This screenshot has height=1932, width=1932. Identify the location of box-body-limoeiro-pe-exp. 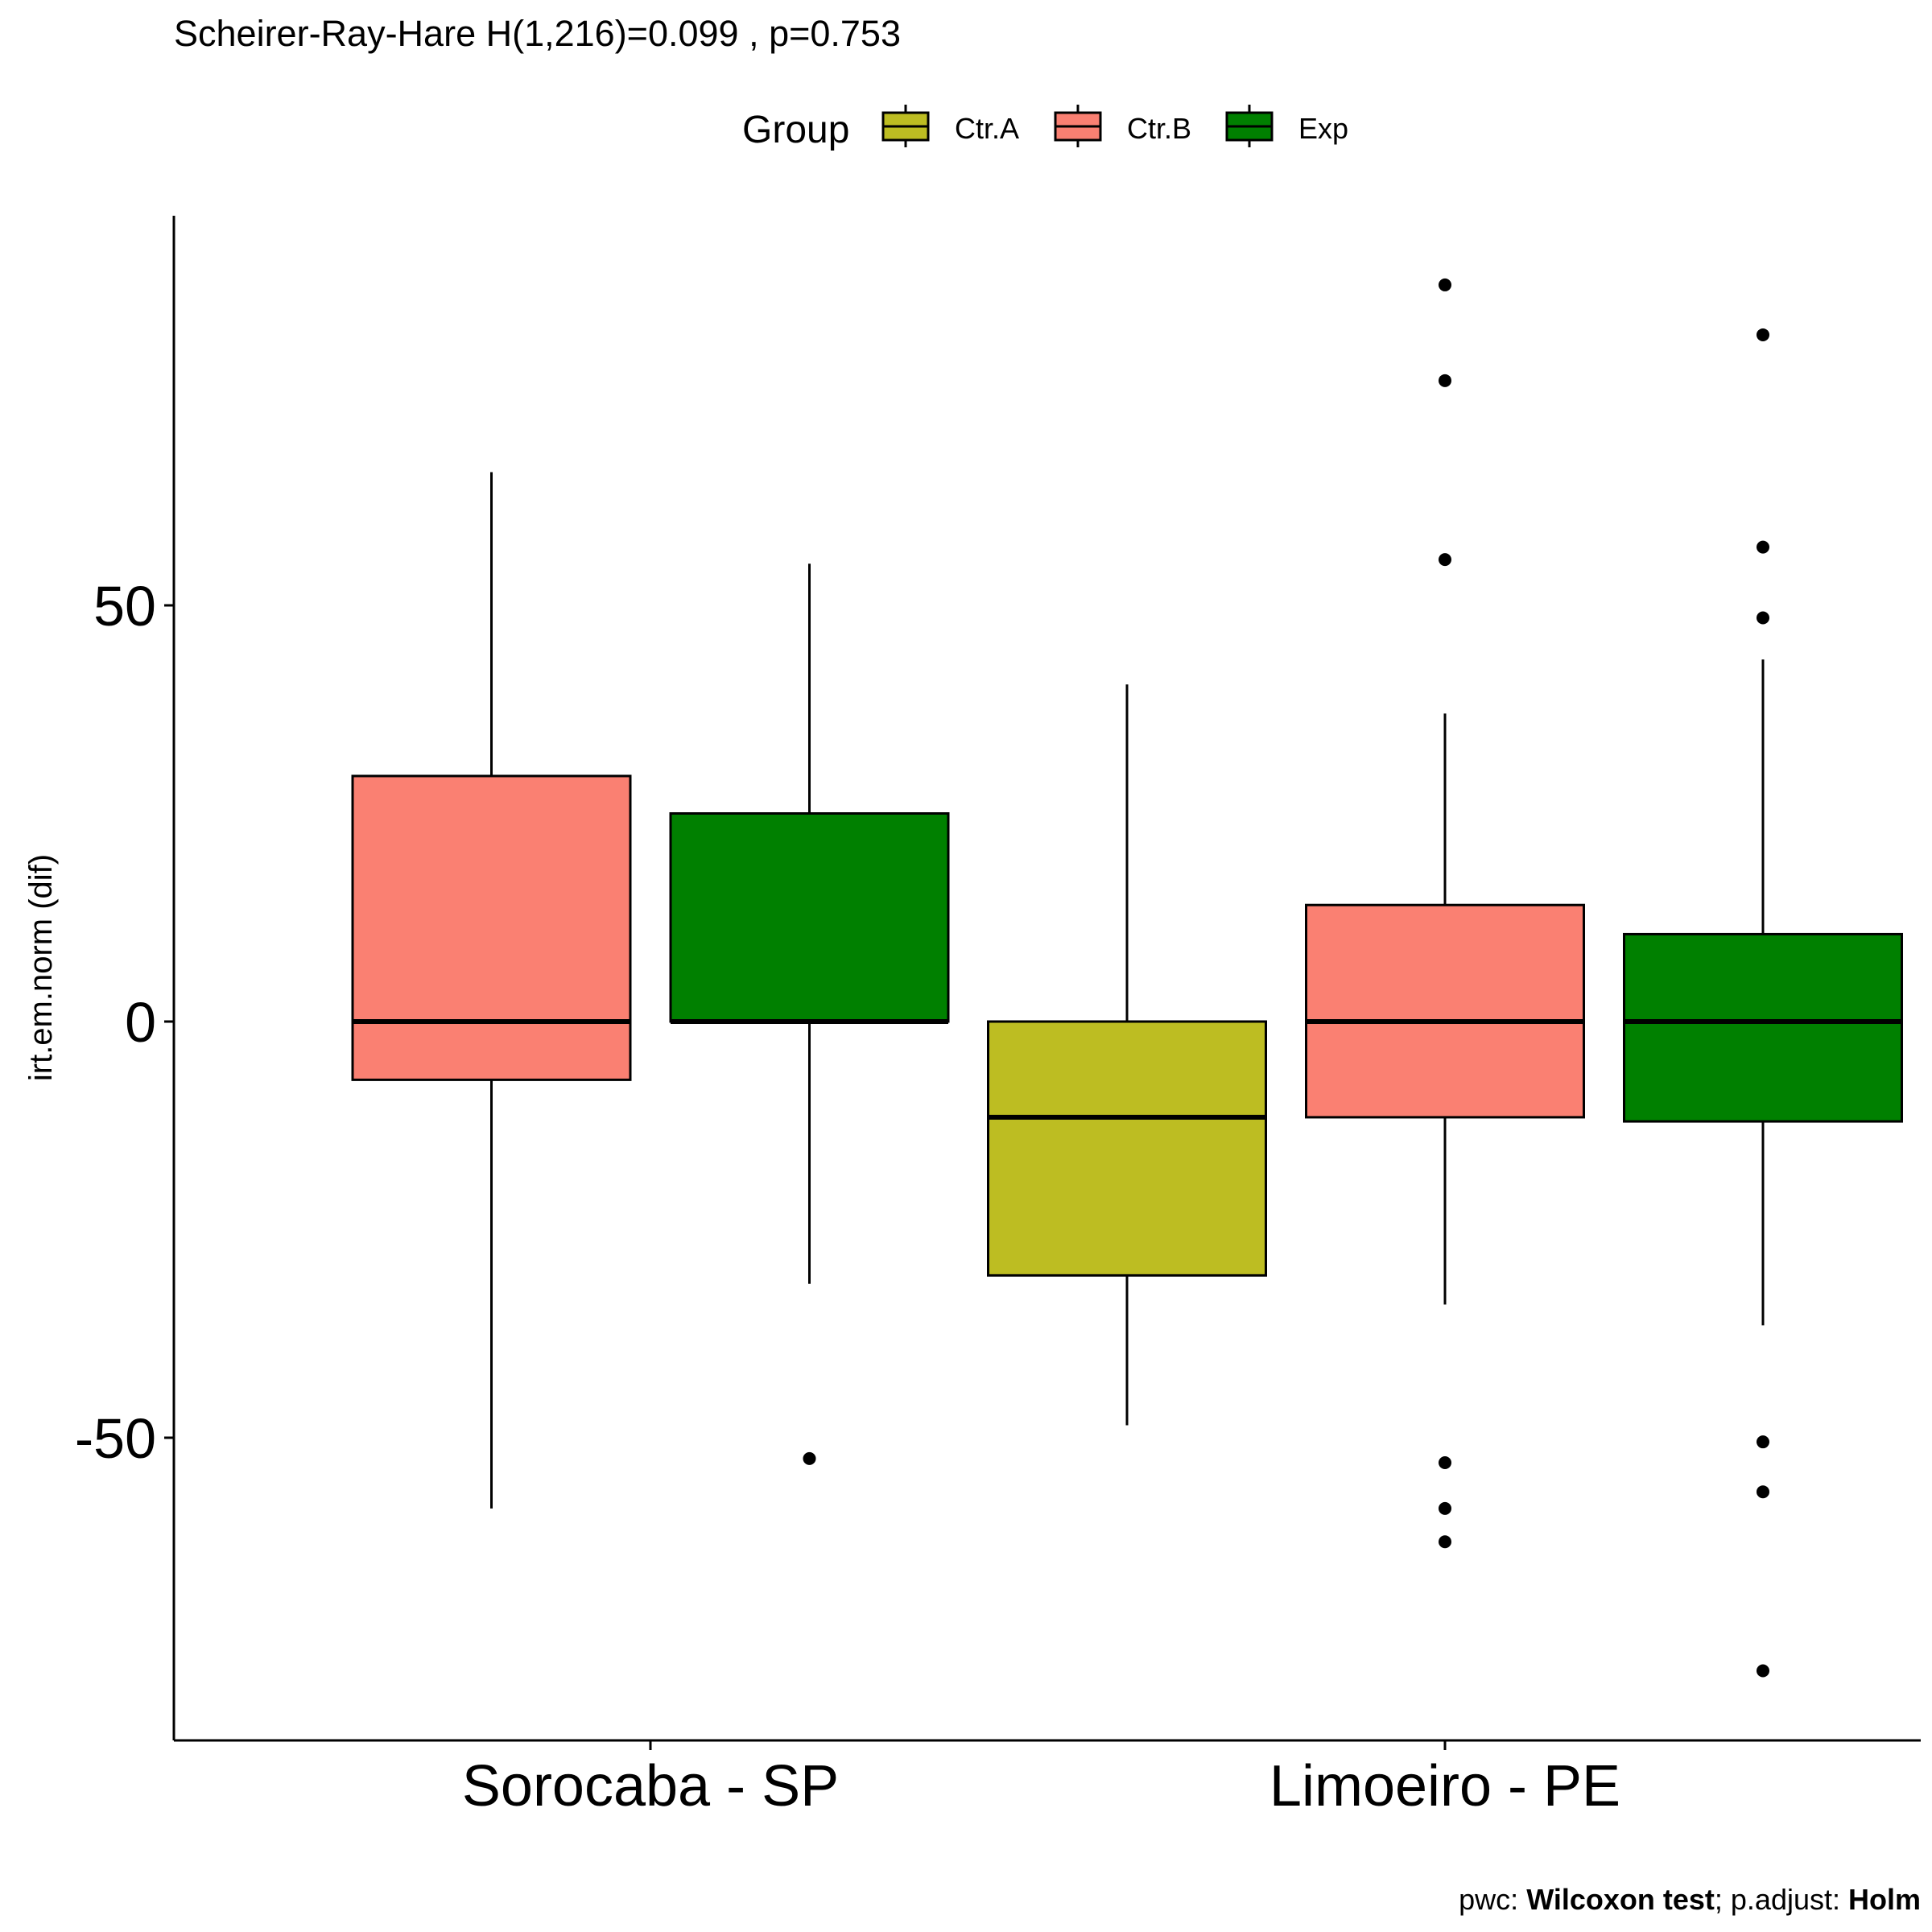
(1763, 1027).